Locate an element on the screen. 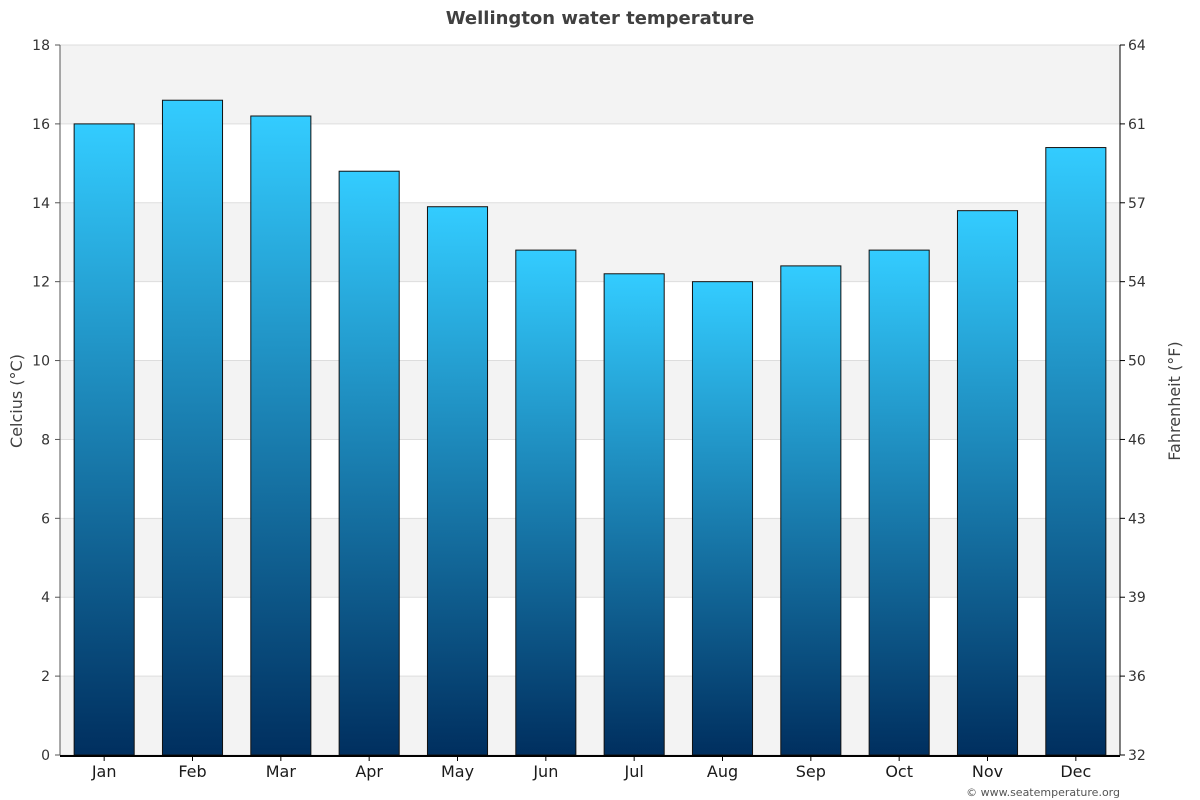 Image resolution: width=1200 pixels, height=800 pixels. credit-text: © www.seatemperature.org is located at coordinates (1043, 792).